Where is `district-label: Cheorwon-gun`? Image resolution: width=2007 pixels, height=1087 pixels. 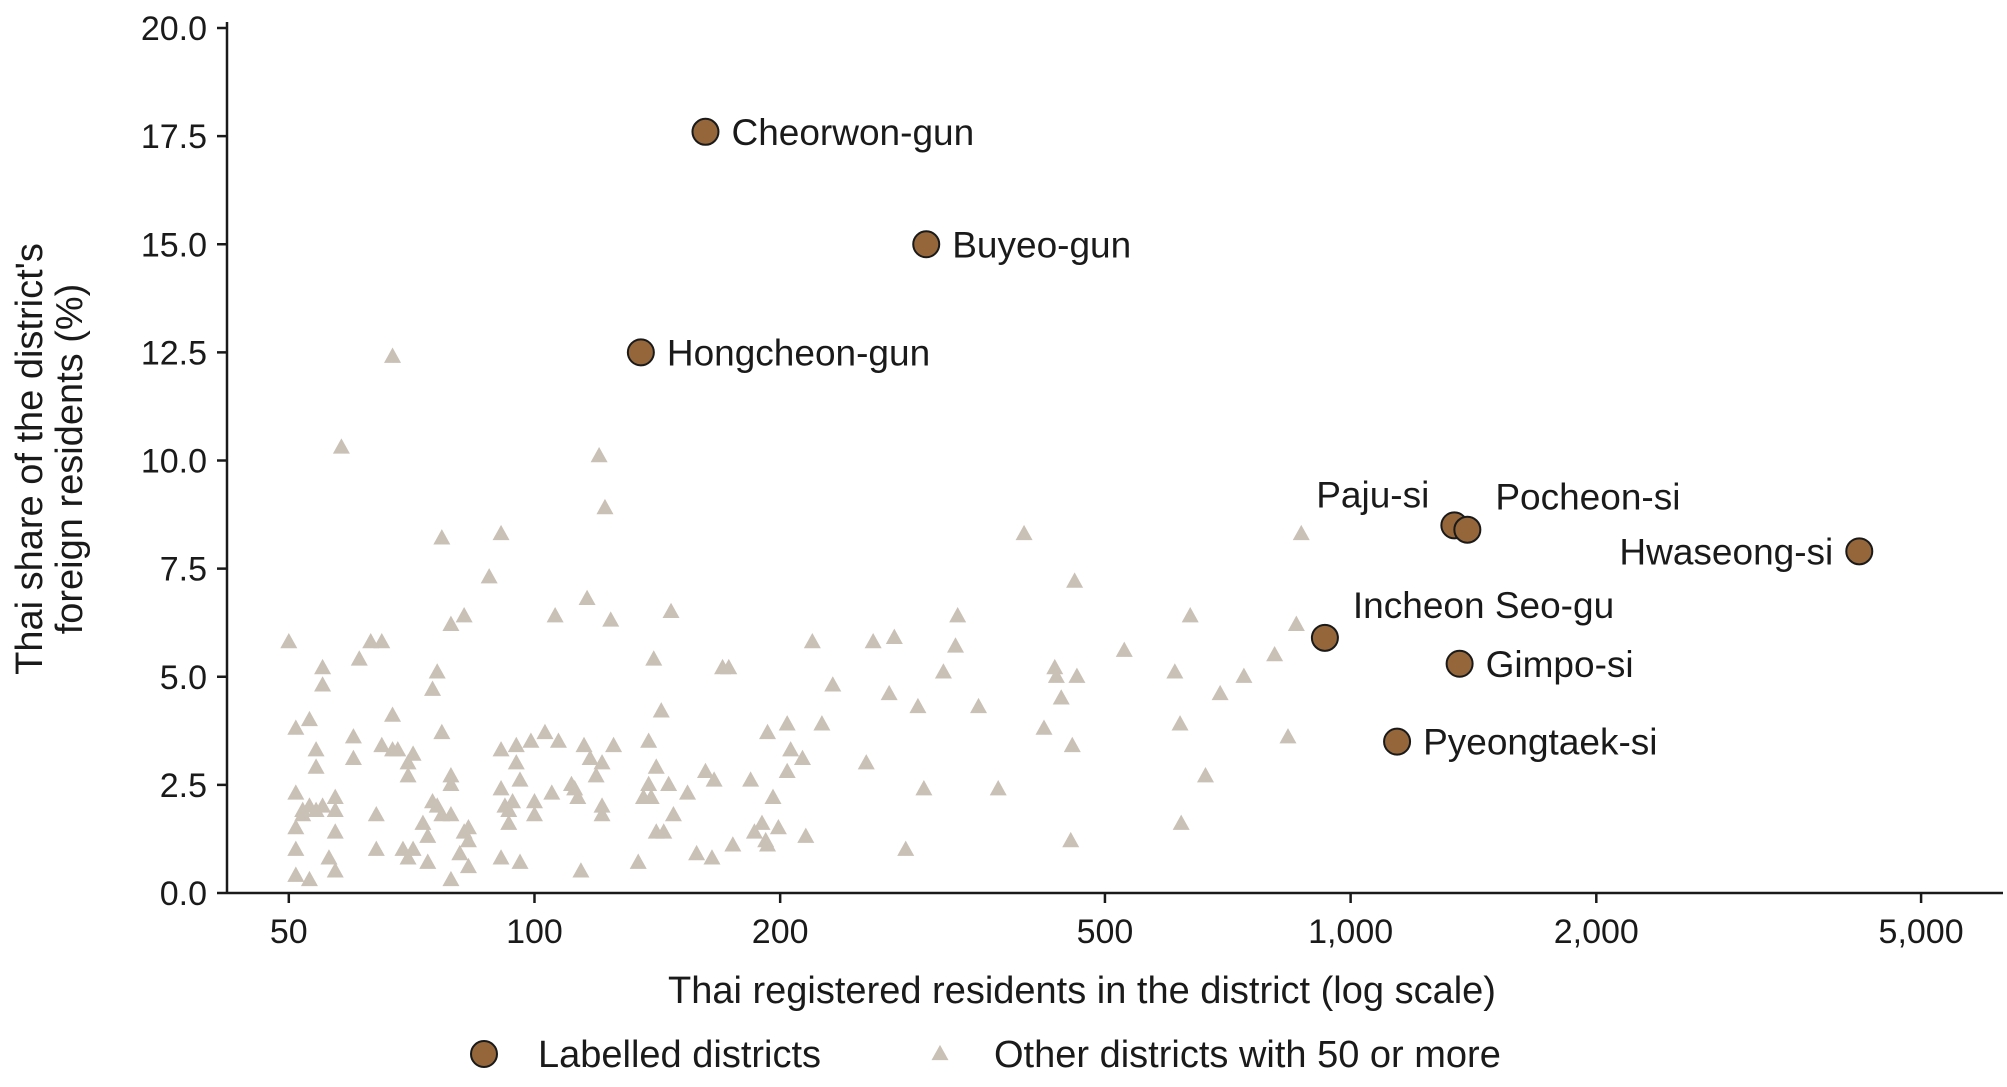
district-label: Cheorwon-gun is located at coordinates (852, 132).